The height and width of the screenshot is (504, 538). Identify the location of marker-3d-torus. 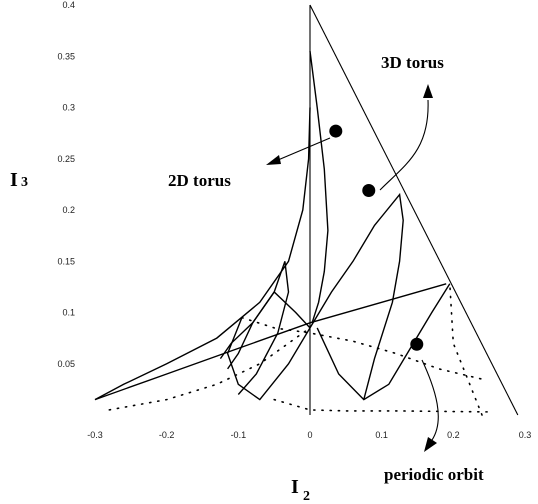
(369, 191).